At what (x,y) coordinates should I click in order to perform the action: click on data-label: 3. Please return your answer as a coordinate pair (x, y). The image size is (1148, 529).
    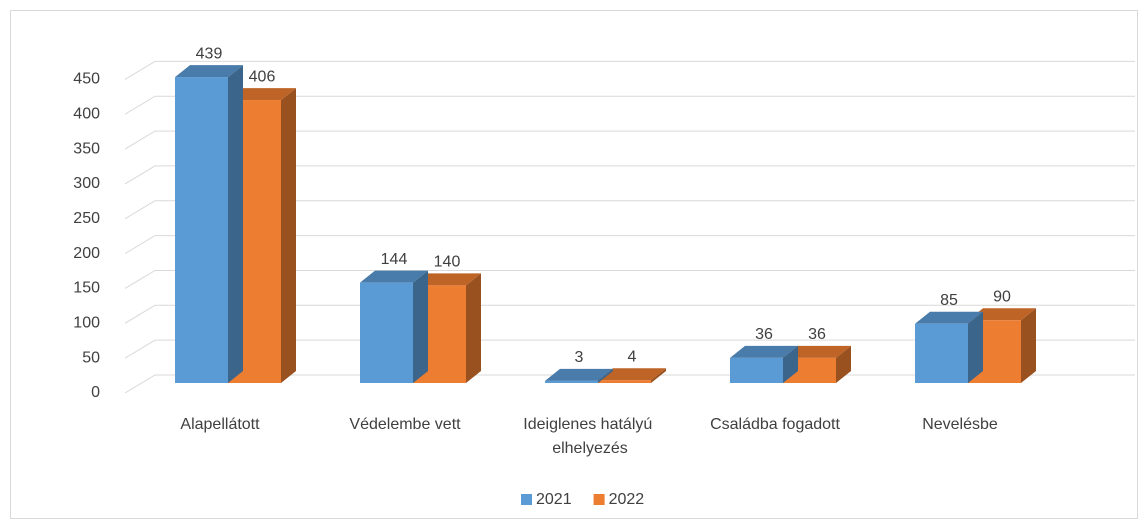
    Looking at the image, I should click on (579, 357).